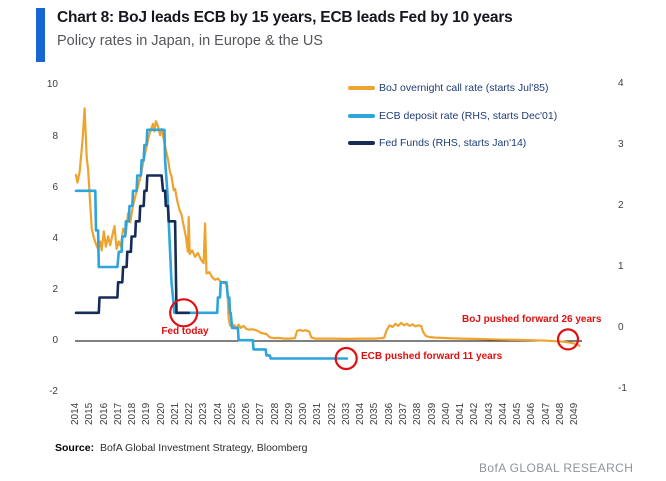 Image resolution: width=666 pixels, height=481 pixels. Describe the element at coordinates (532, 319) in the screenshot. I see `annotation-boj-pushed-forward: BoJ pushed forward 26 years` at that location.